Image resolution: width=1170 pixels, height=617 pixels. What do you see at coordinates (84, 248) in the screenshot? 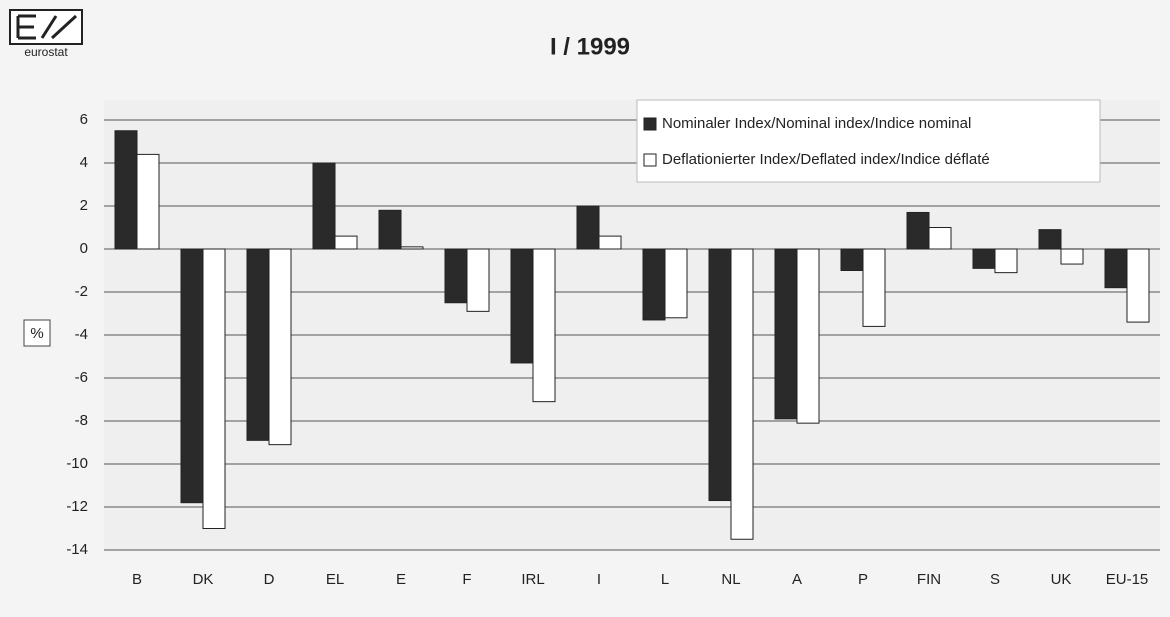
I see `y-tick-label: 0` at bounding box center [84, 248].